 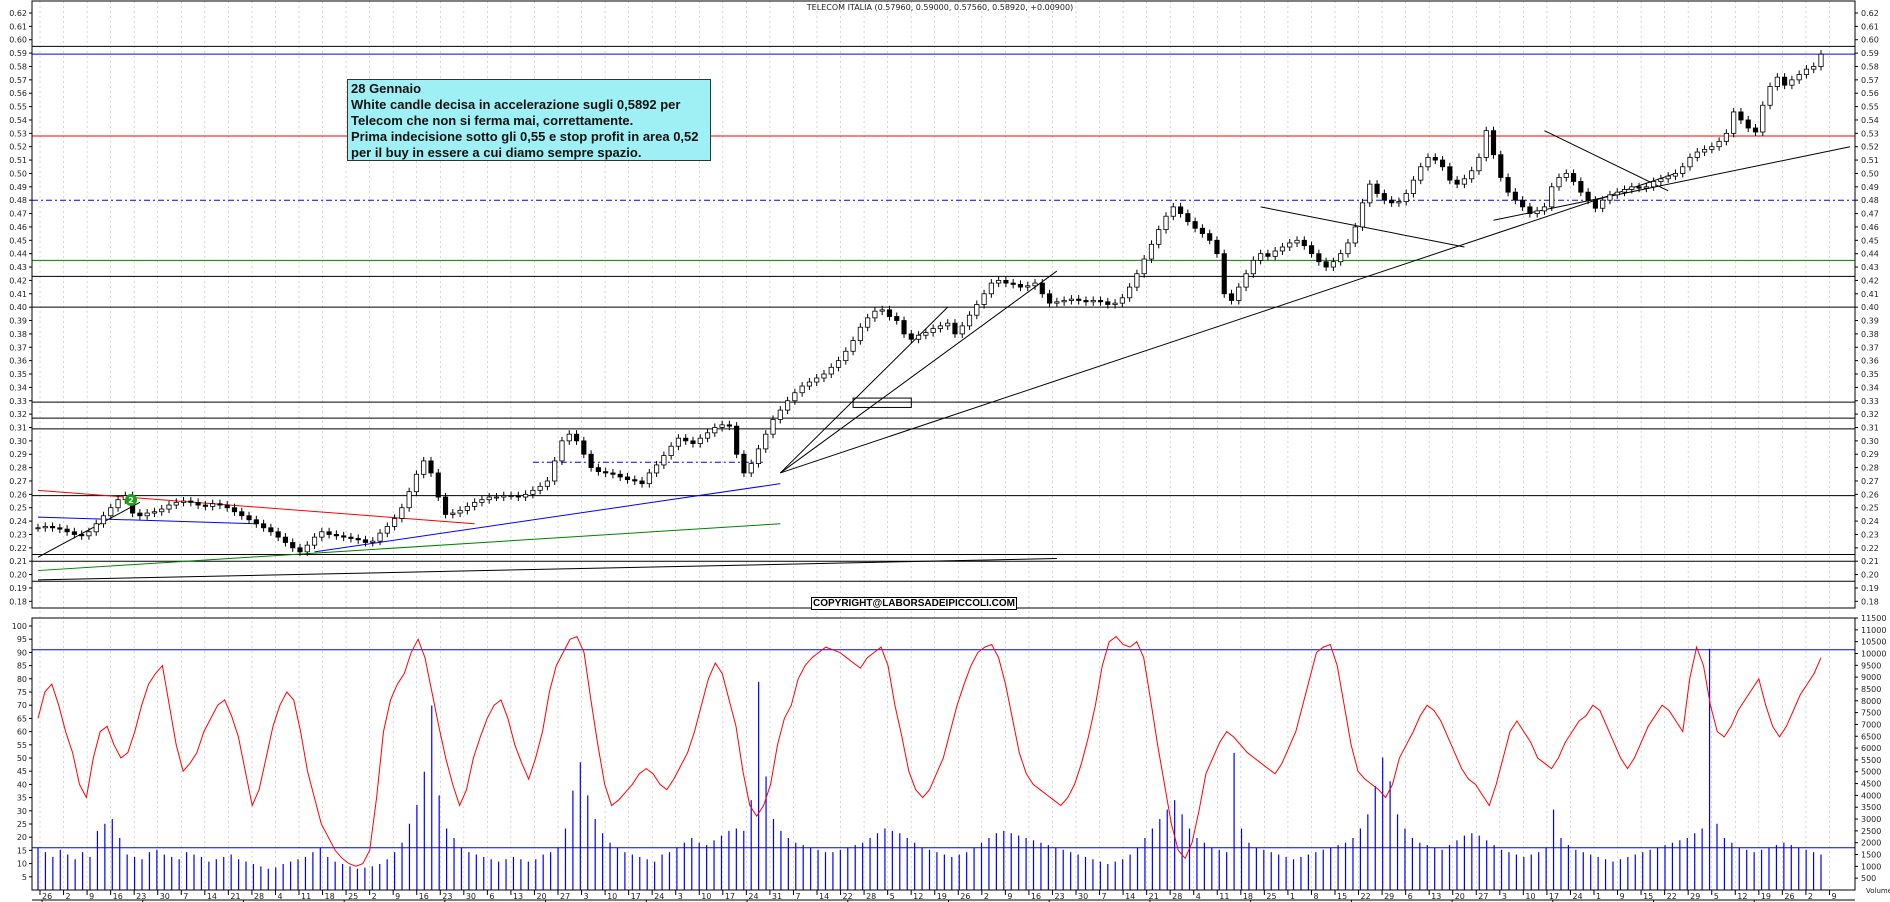 What do you see at coordinates (18, 227) in the screenshot?
I see `price-tick-label-left: 0.46` at bounding box center [18, 227].